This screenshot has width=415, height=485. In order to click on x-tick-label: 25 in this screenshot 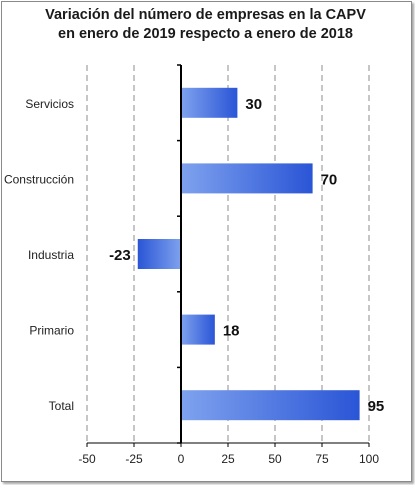, I will do `click(228, 459)`.